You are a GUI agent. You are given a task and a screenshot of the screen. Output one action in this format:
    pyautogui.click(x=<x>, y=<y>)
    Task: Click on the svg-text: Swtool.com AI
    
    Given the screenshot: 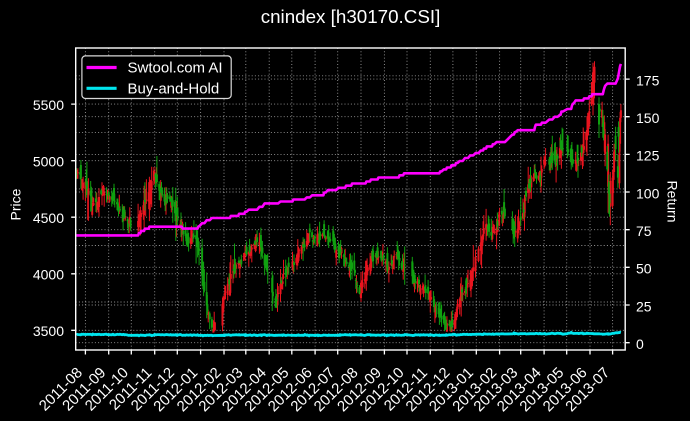 What is the action you would take?
    pyautogui.click(x=175, y=68)
    